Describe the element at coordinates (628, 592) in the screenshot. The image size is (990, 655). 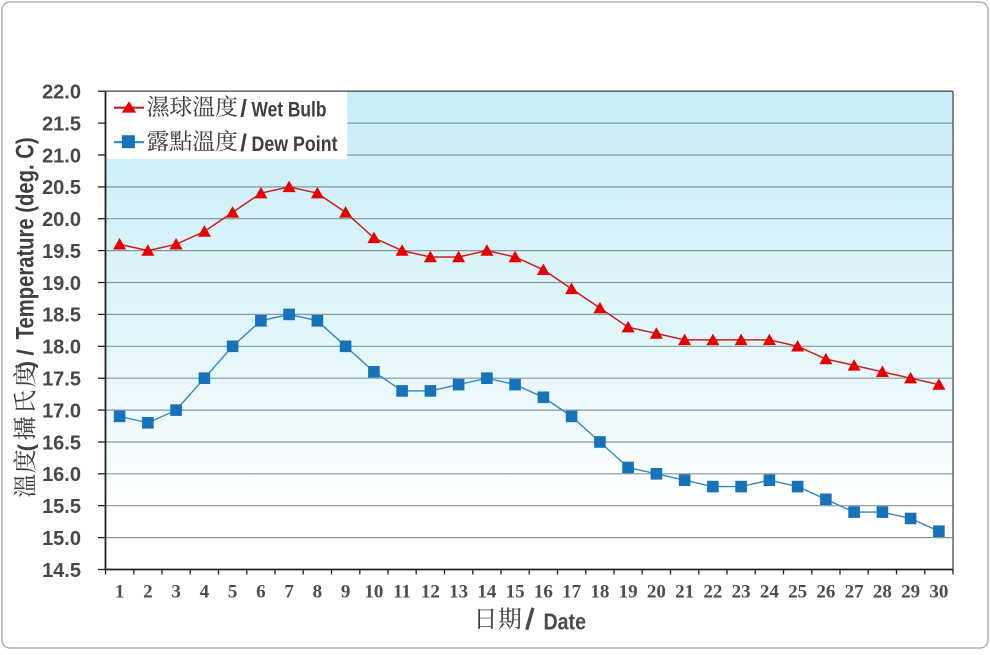
I see `svg-text: 19` at that location.